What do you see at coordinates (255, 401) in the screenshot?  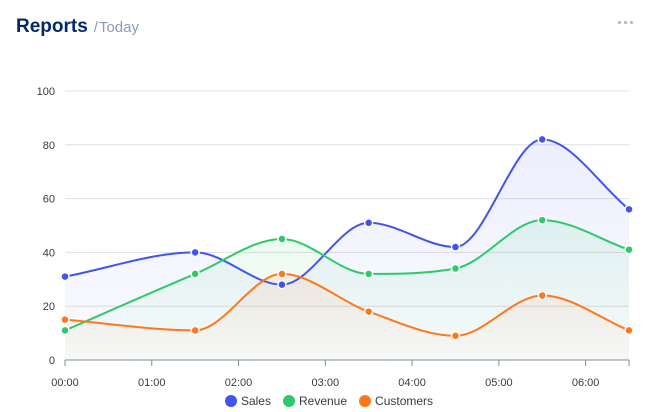 I see `legend-label: Sales` at bounding box center [255, 401].